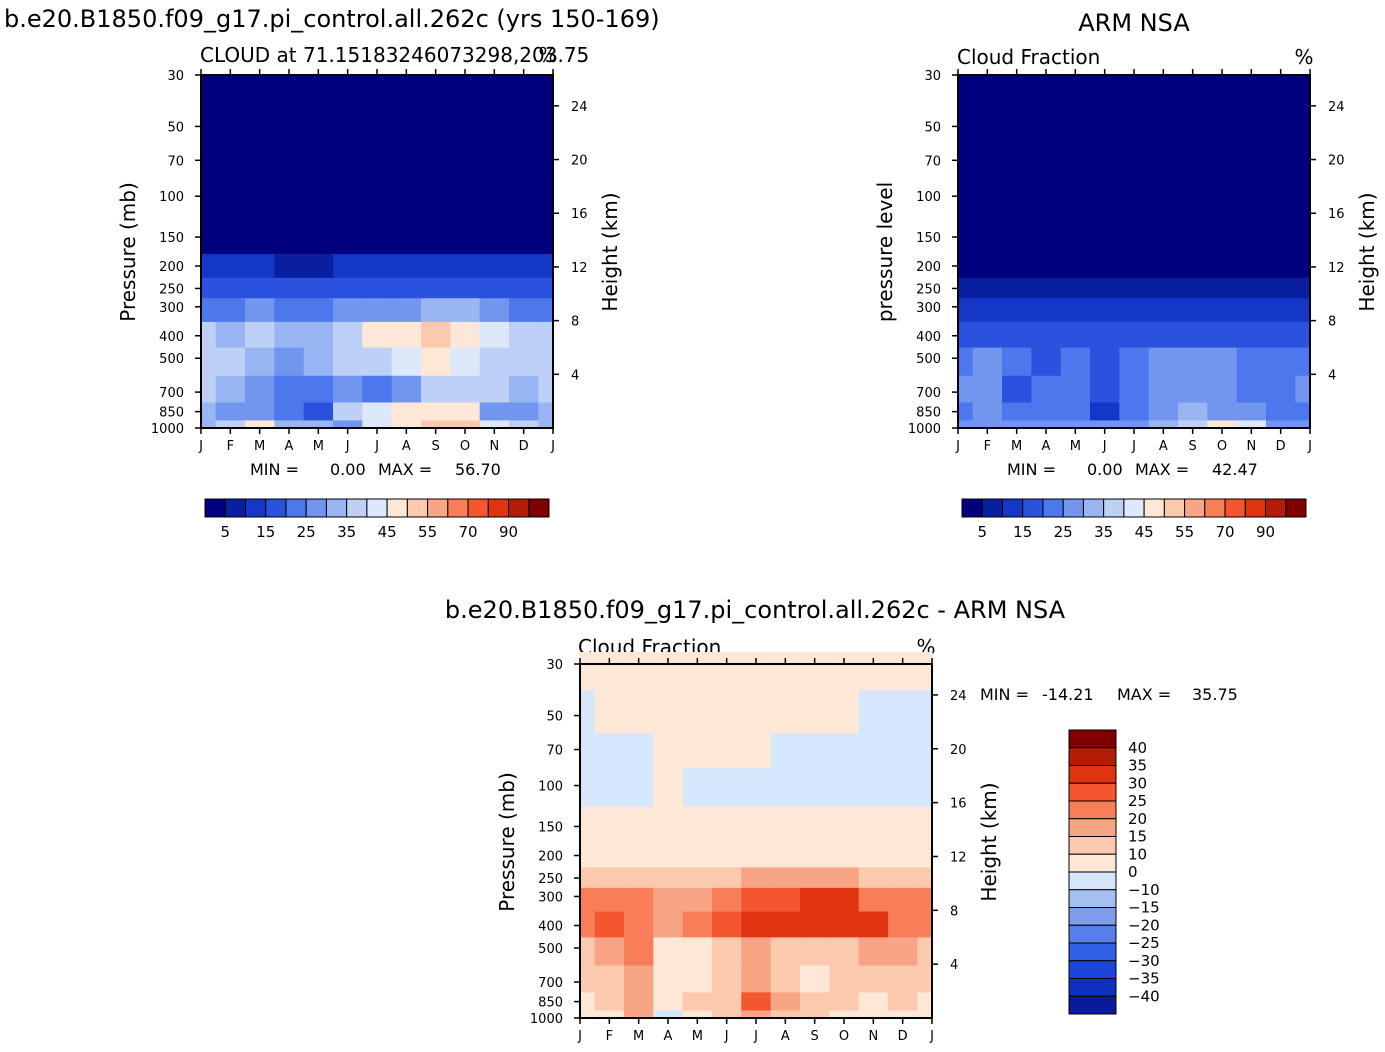 Image resolution: width=1385 pixels, height=1052 pixels. I want to click on x-tick-label: F, so click(609, 1036).